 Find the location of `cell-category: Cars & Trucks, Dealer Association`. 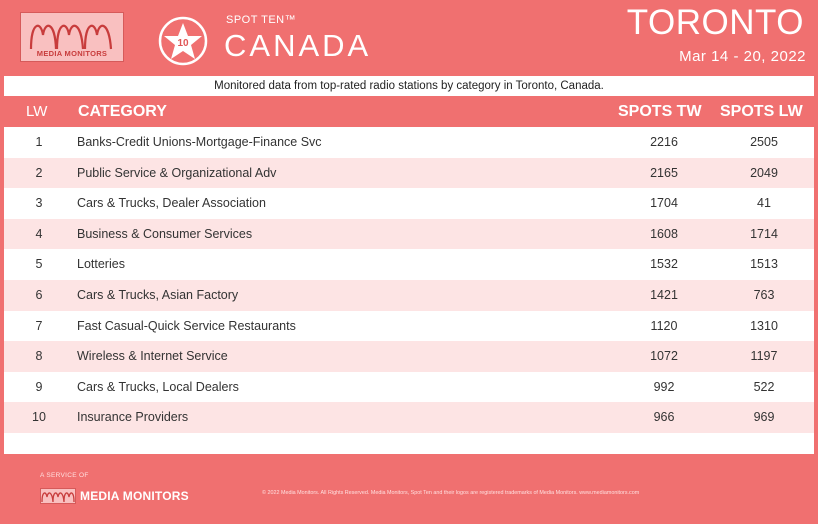

cell-category: Cars & Trucks, Dealer Association is located at coordinates (171, 203).